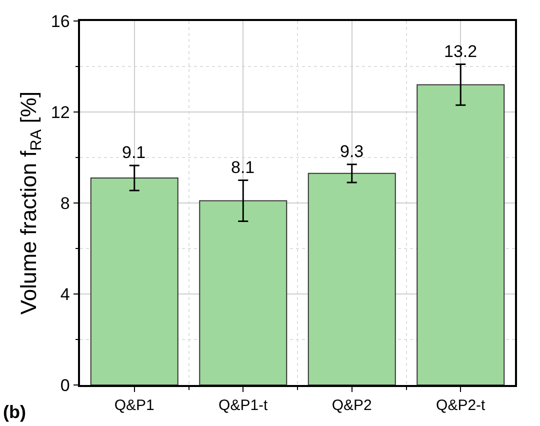 The image size is (540, 426). I want to click on data-label: 8.1, so click(243, 167).